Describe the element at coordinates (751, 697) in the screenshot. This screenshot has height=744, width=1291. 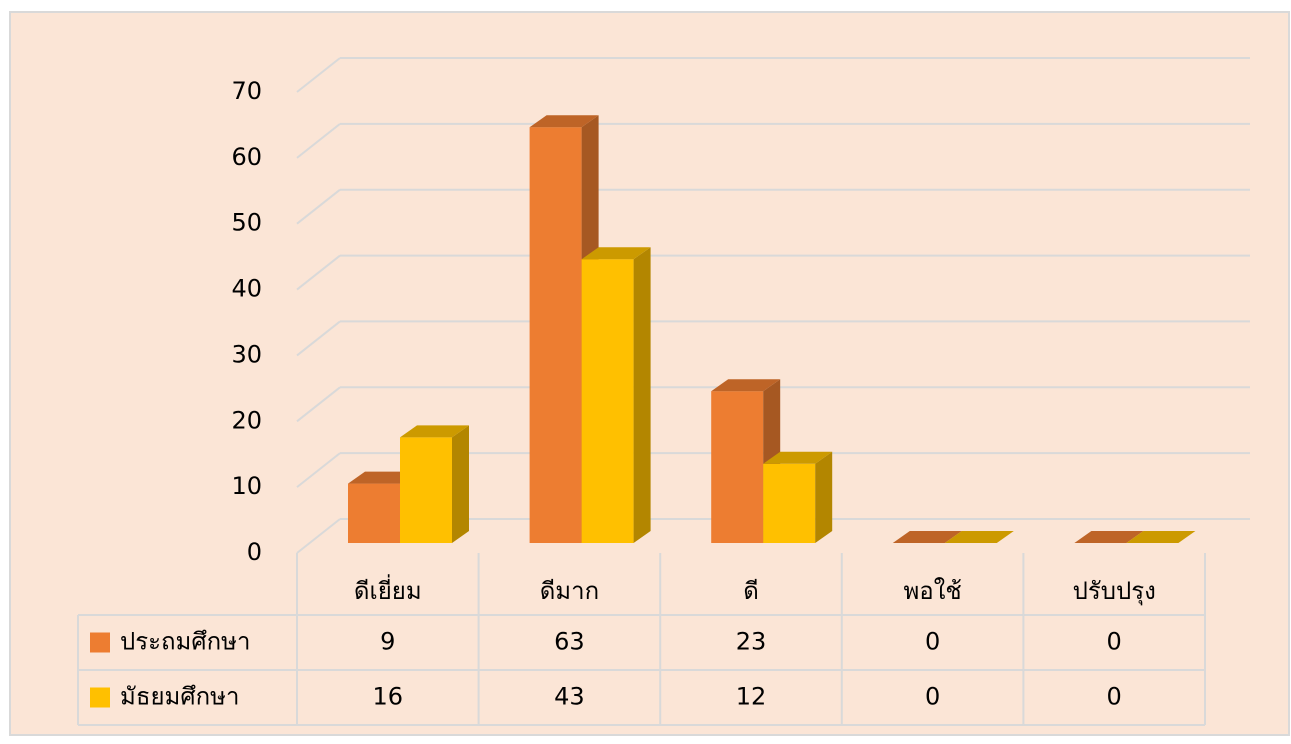
I see `table-value: 12` at that location.